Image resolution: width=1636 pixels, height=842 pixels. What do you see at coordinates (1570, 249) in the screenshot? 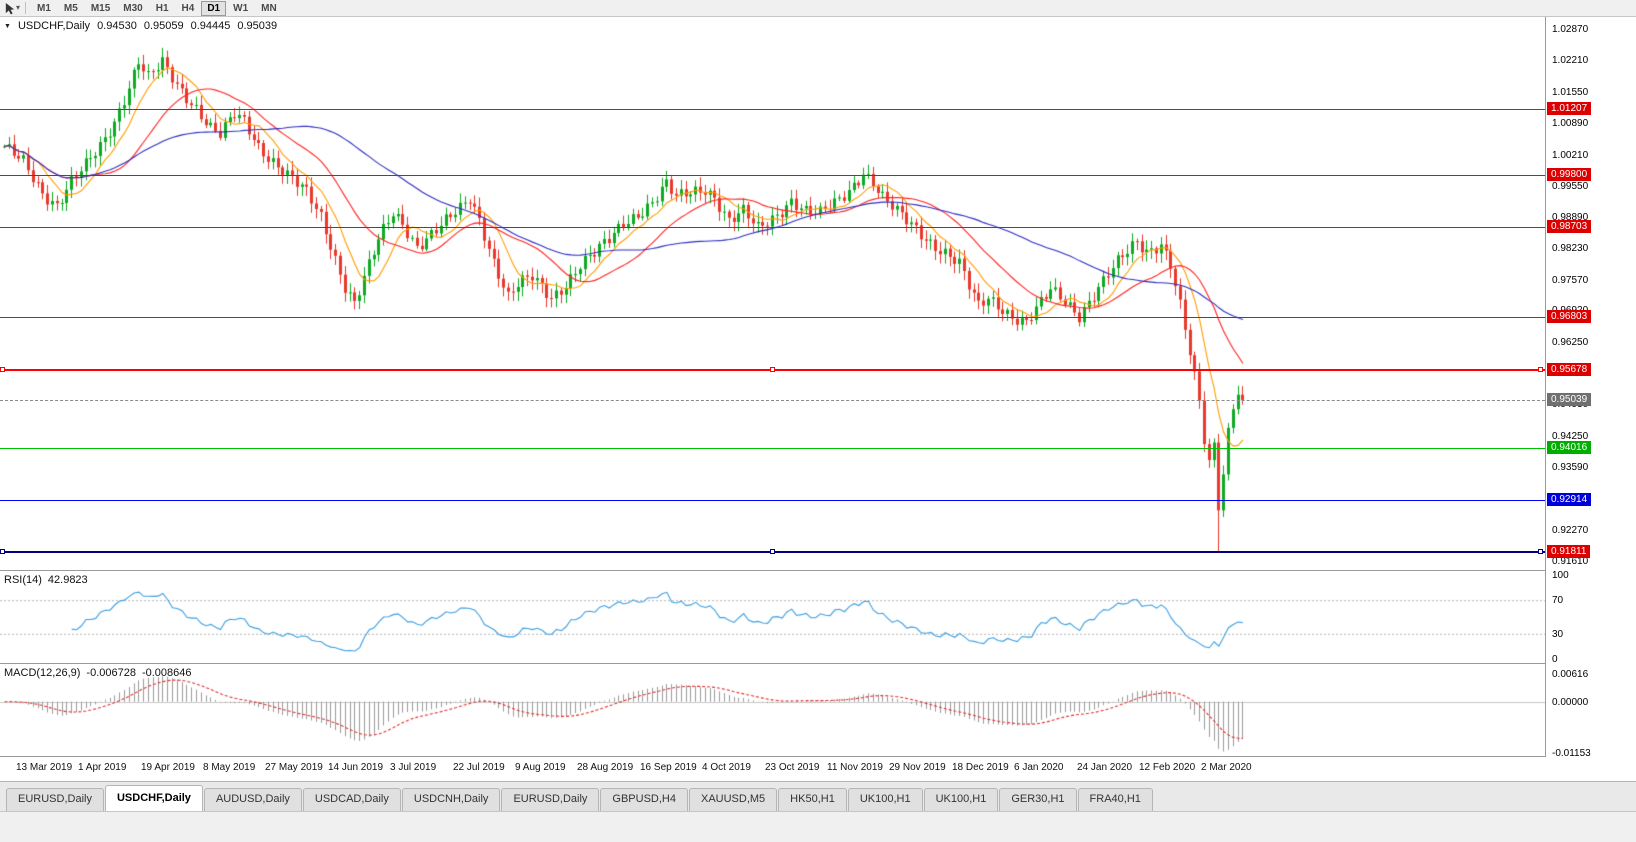
I see `price-axis-label: 0.98230` at bounding box center [1570, 249].